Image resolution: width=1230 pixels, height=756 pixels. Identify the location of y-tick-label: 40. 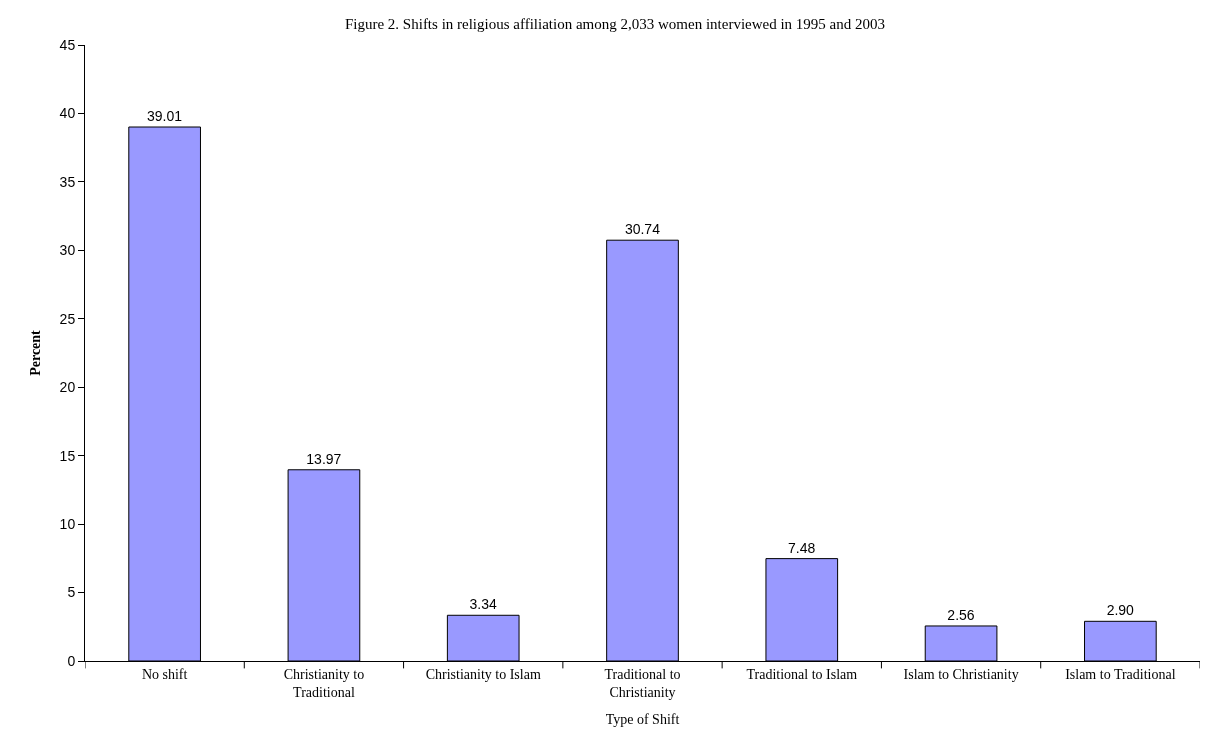
(67, 113).